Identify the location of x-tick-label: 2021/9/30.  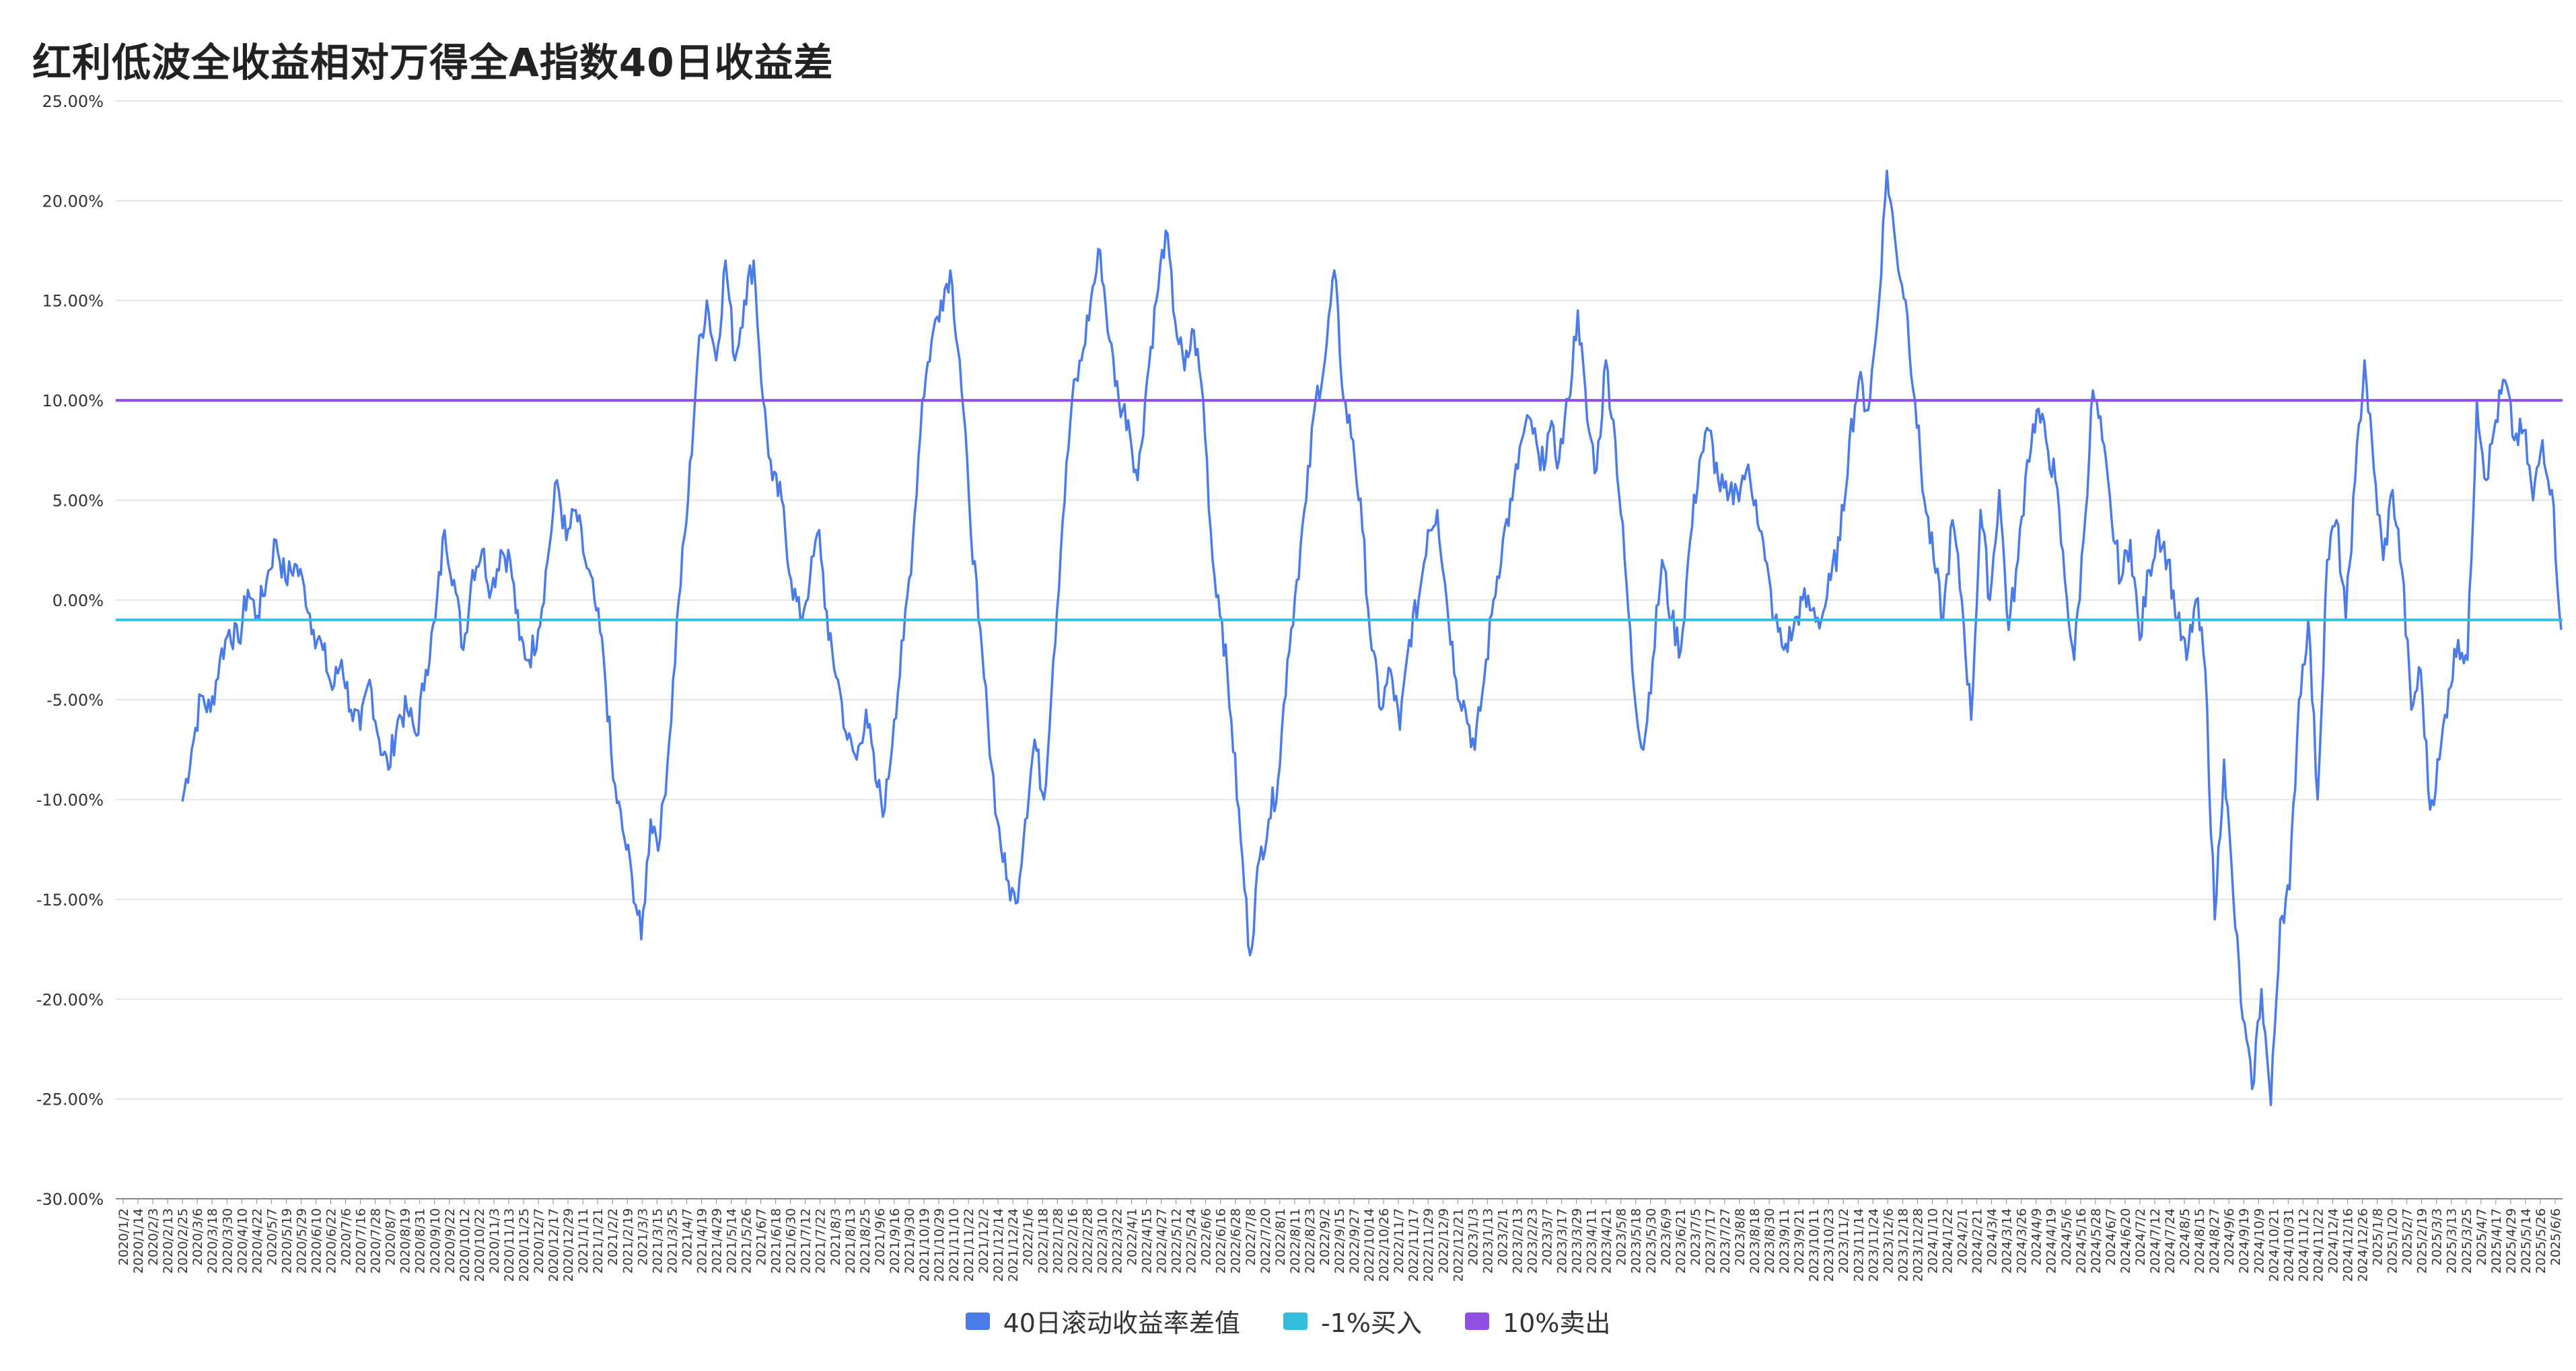
(909, 1240).